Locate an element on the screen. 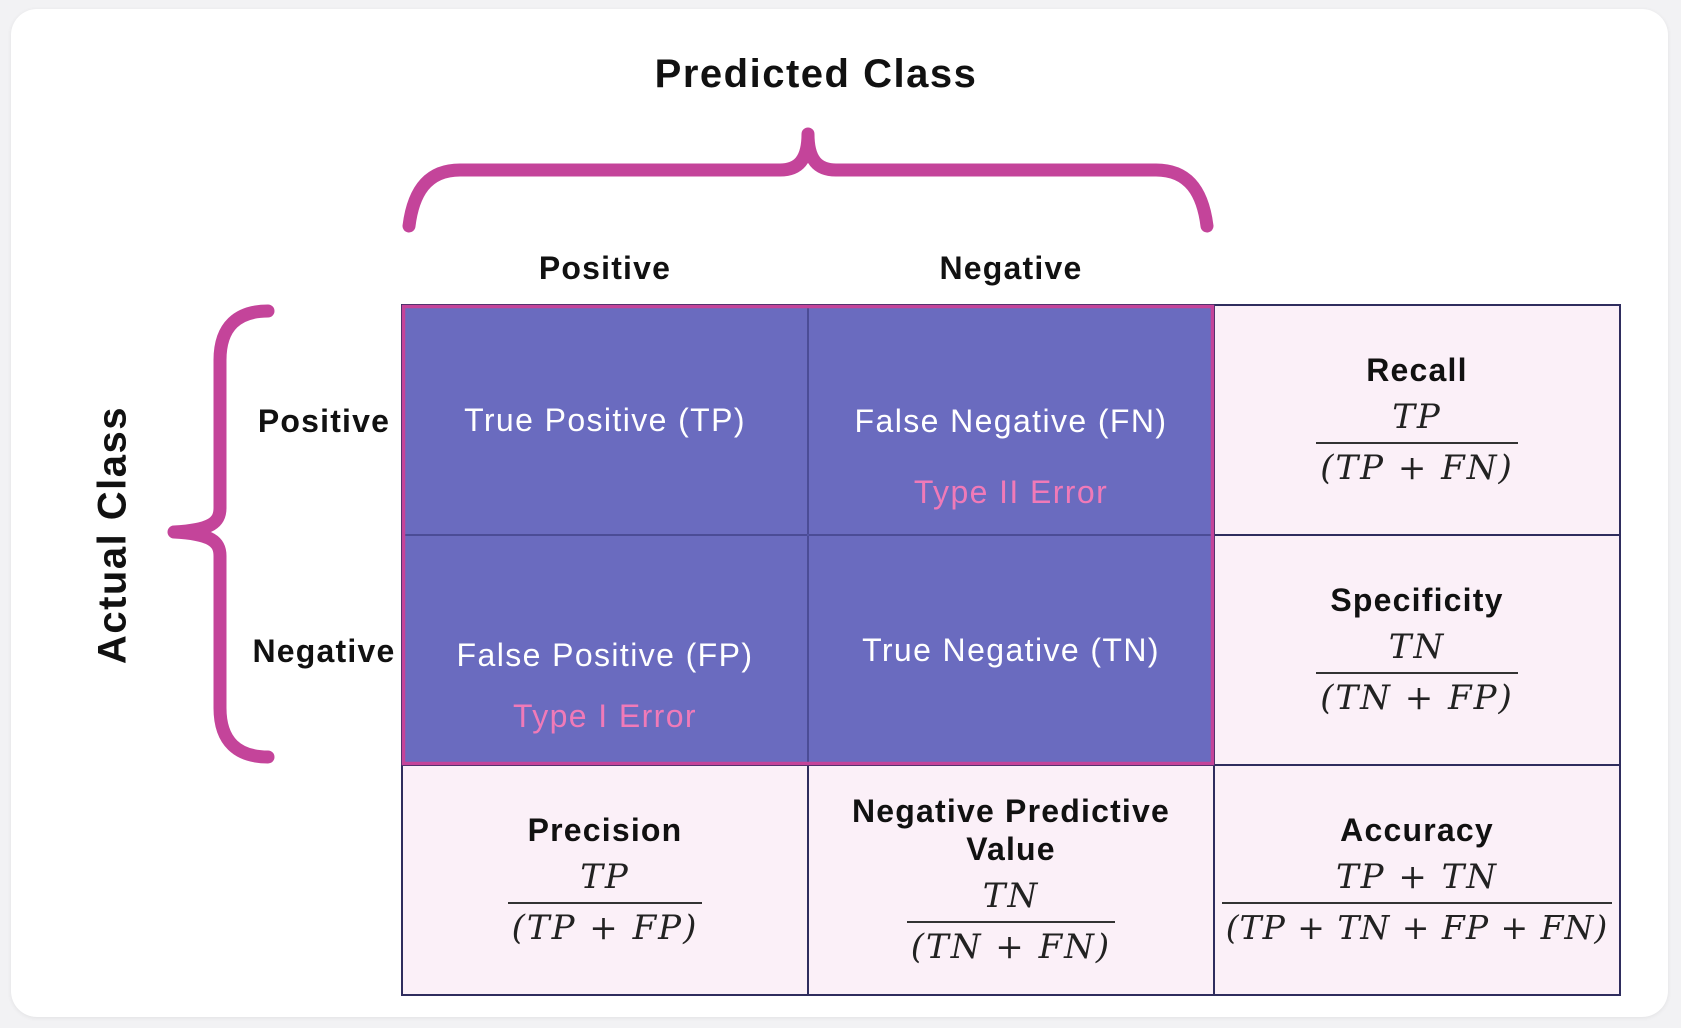 The height and width of the screenshot is (1028, 1681). true-negative-label: True Negative (TN) is located at coordinates (1011, 649).